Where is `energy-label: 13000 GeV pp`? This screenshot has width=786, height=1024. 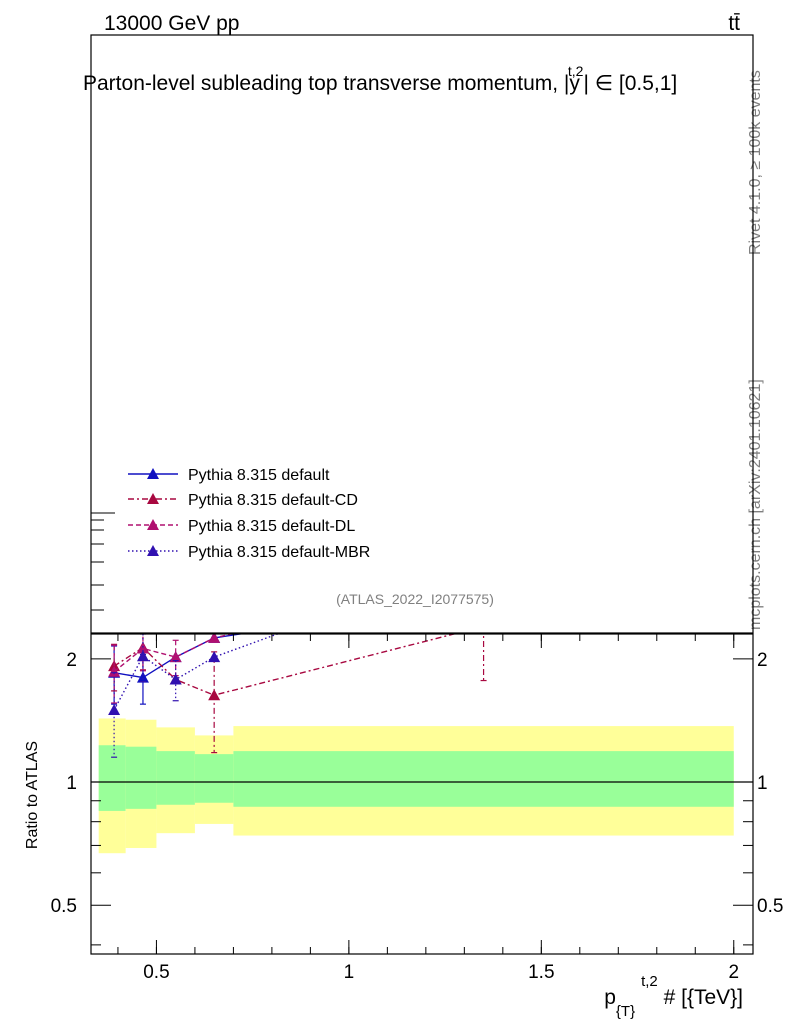
energy-label: 13000 GeV pp is located at coordinates (171, 23).